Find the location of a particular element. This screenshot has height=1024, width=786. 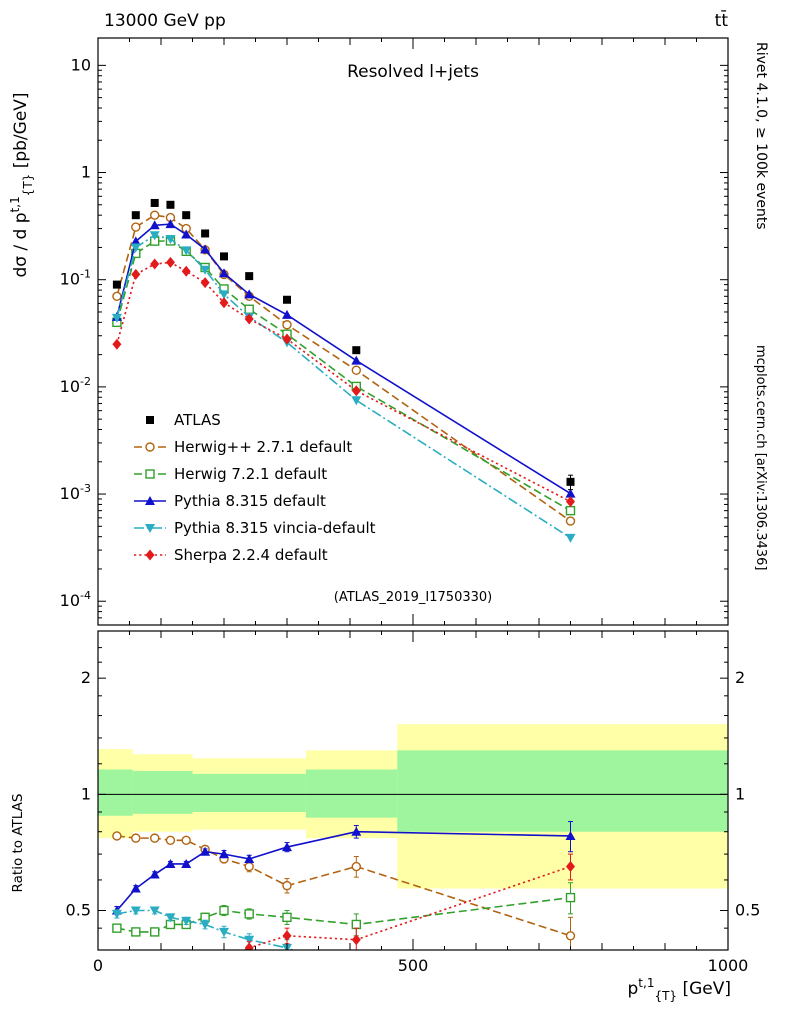

y-tick-label: 1 is located at coordinates (86, 172).